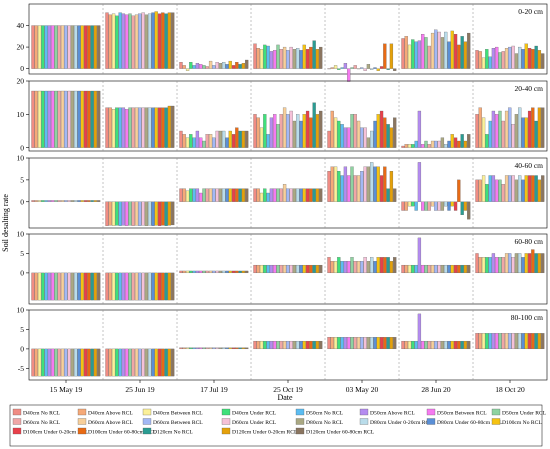 Image resolution: width=550 pixels, height=449 pixels. I want to click on legend-item: D100cm Under 0-20cm RCL, so click(50, 431).